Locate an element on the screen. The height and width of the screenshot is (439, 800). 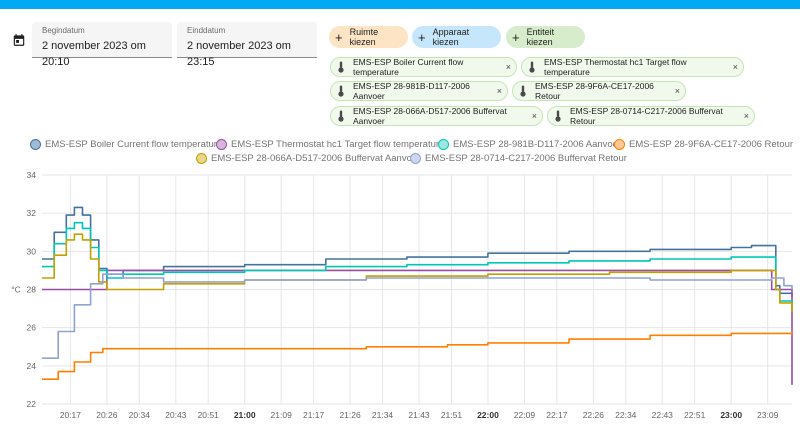
legend-item: EMS-ESP 28-981B-D117-2006 Aanvoer is located at coordinates (529, 144).